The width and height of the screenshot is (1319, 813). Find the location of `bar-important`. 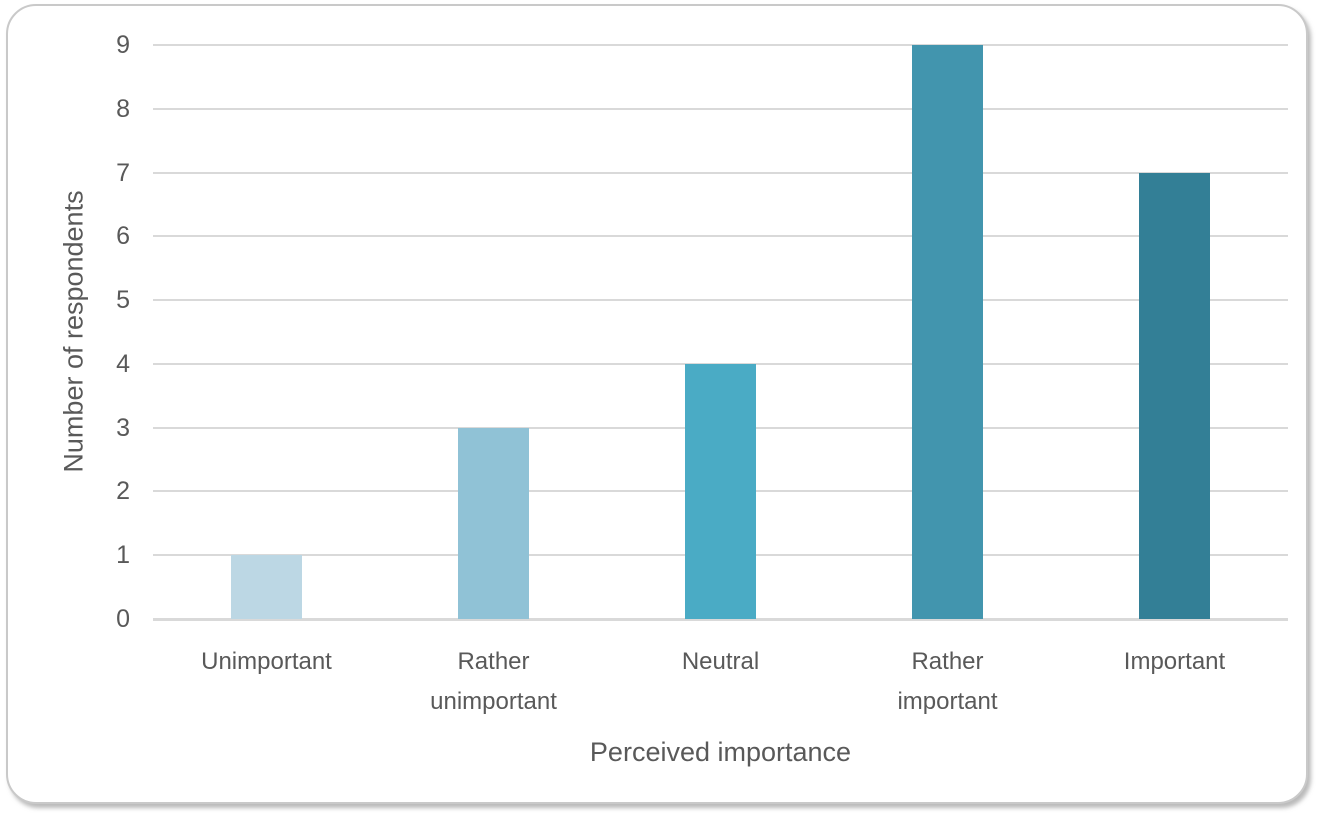

bar-important is located at coordinates (1174, 395).